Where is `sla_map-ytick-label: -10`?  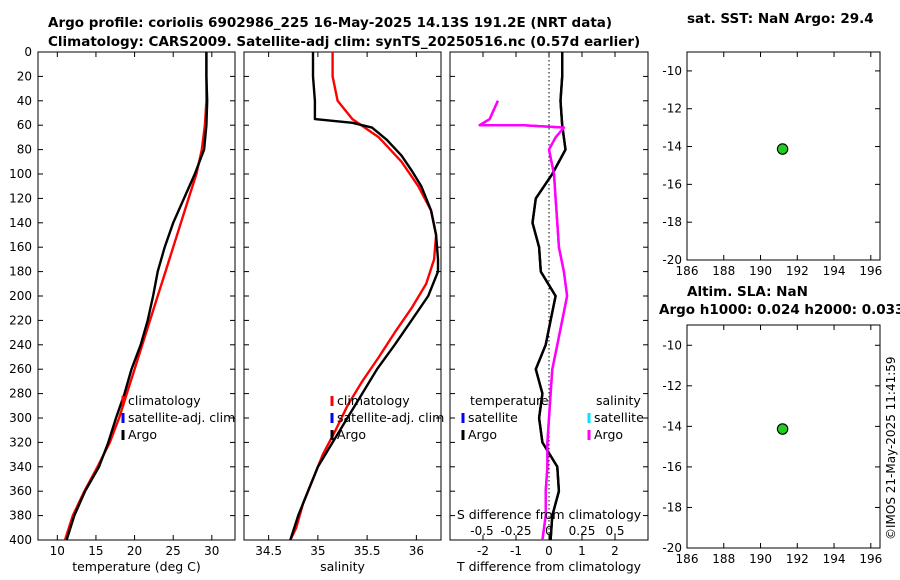
sla_map-ytick-label: -10 is located at coordinates (672, 345).